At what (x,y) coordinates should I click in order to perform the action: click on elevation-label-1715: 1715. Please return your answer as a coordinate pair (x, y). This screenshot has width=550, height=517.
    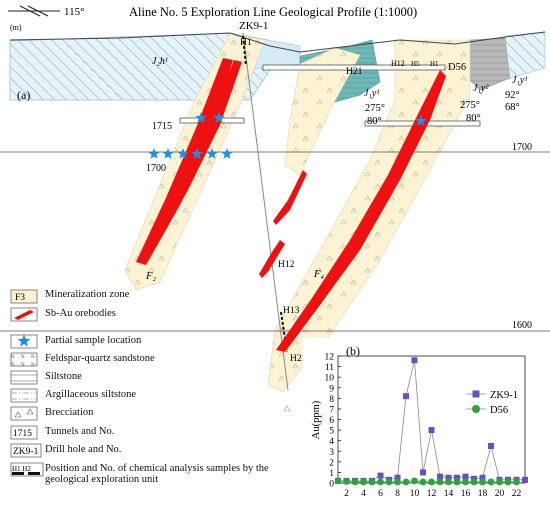
    Looking at the image, I should click on (162, 126).